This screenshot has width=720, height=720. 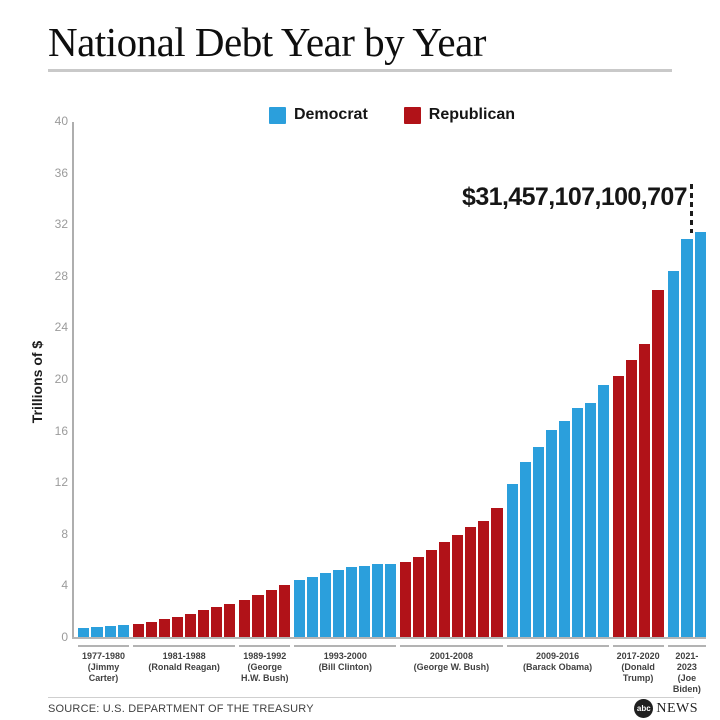 I want to click on term-group-2009-2016: 2009-2016 (Barack Obama), so click(x=557, y=408).